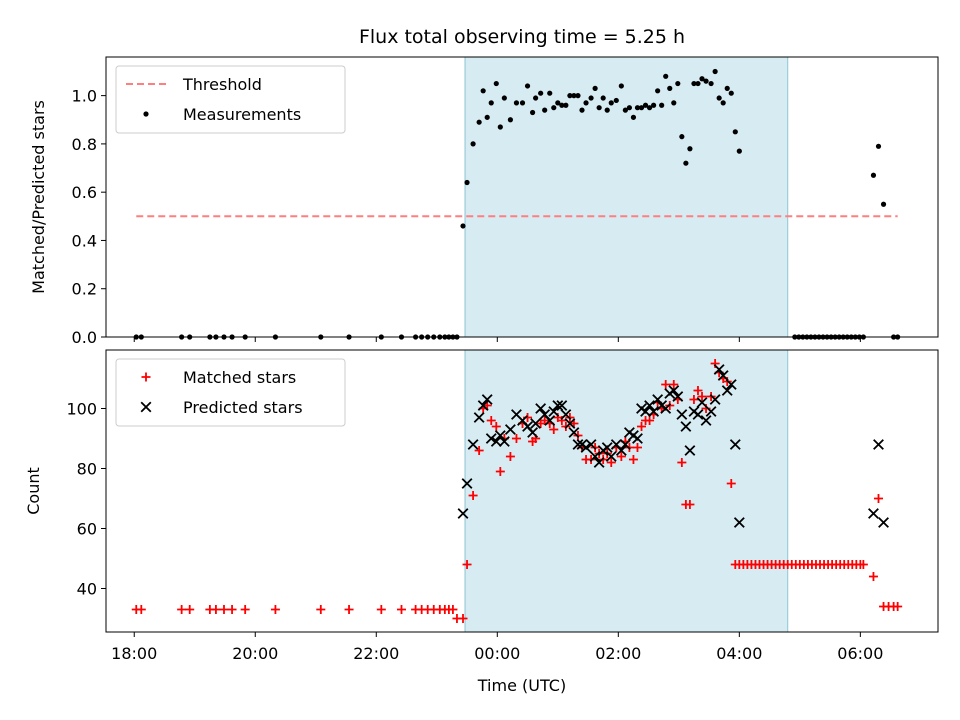 Image resolution: width=960 pixels, height=720 pixels. I want to click on y-tick-label: 0.4, so click(84, 240).